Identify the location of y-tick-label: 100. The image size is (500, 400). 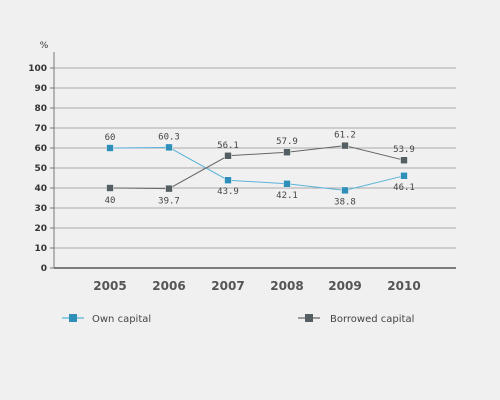
(37, 69).